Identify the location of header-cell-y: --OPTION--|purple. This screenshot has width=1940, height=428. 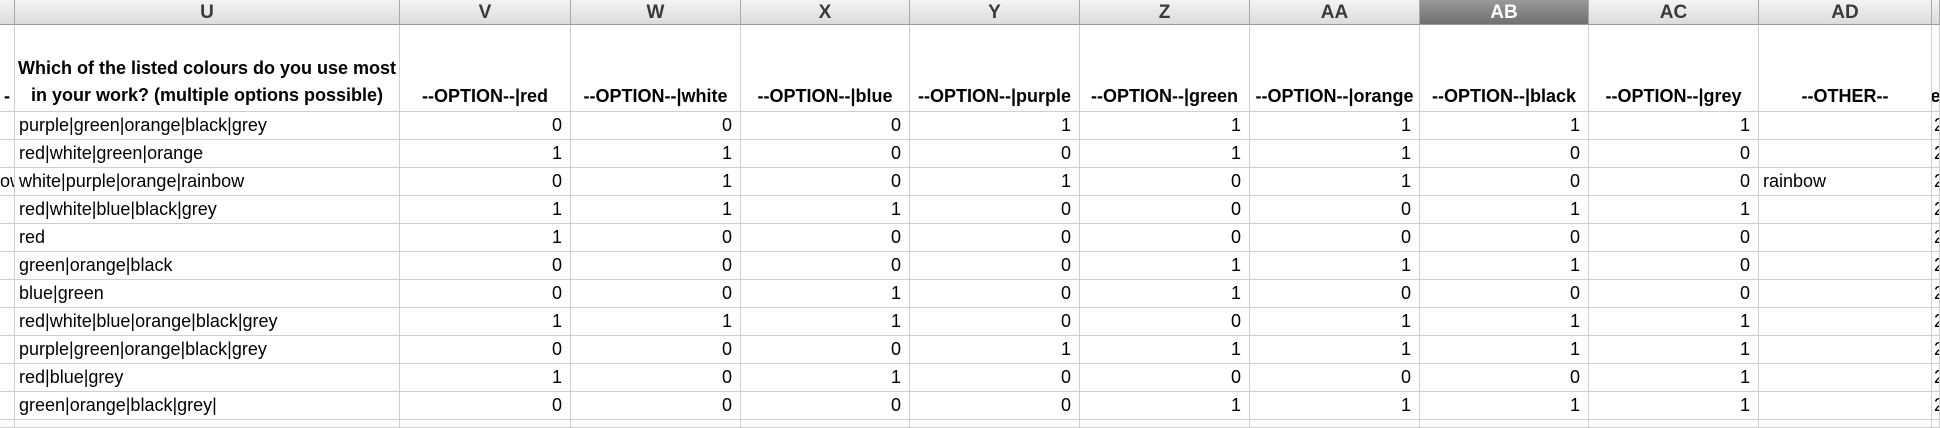
(995, 68).